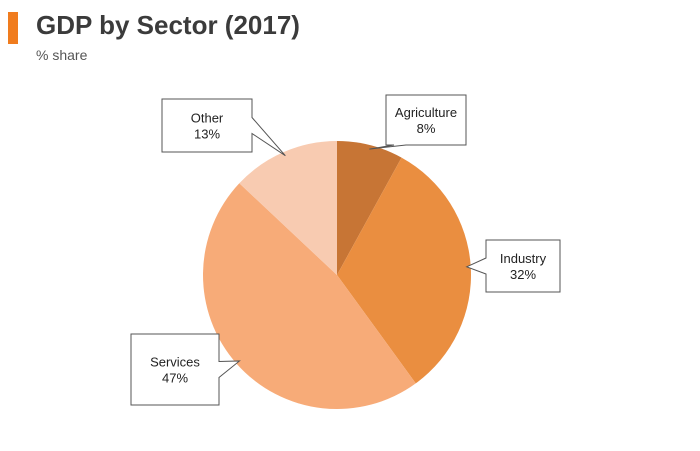 The height and width of the screenshot is (451, 700). I want to click on slice-label-other: Other, so click(207, 118).